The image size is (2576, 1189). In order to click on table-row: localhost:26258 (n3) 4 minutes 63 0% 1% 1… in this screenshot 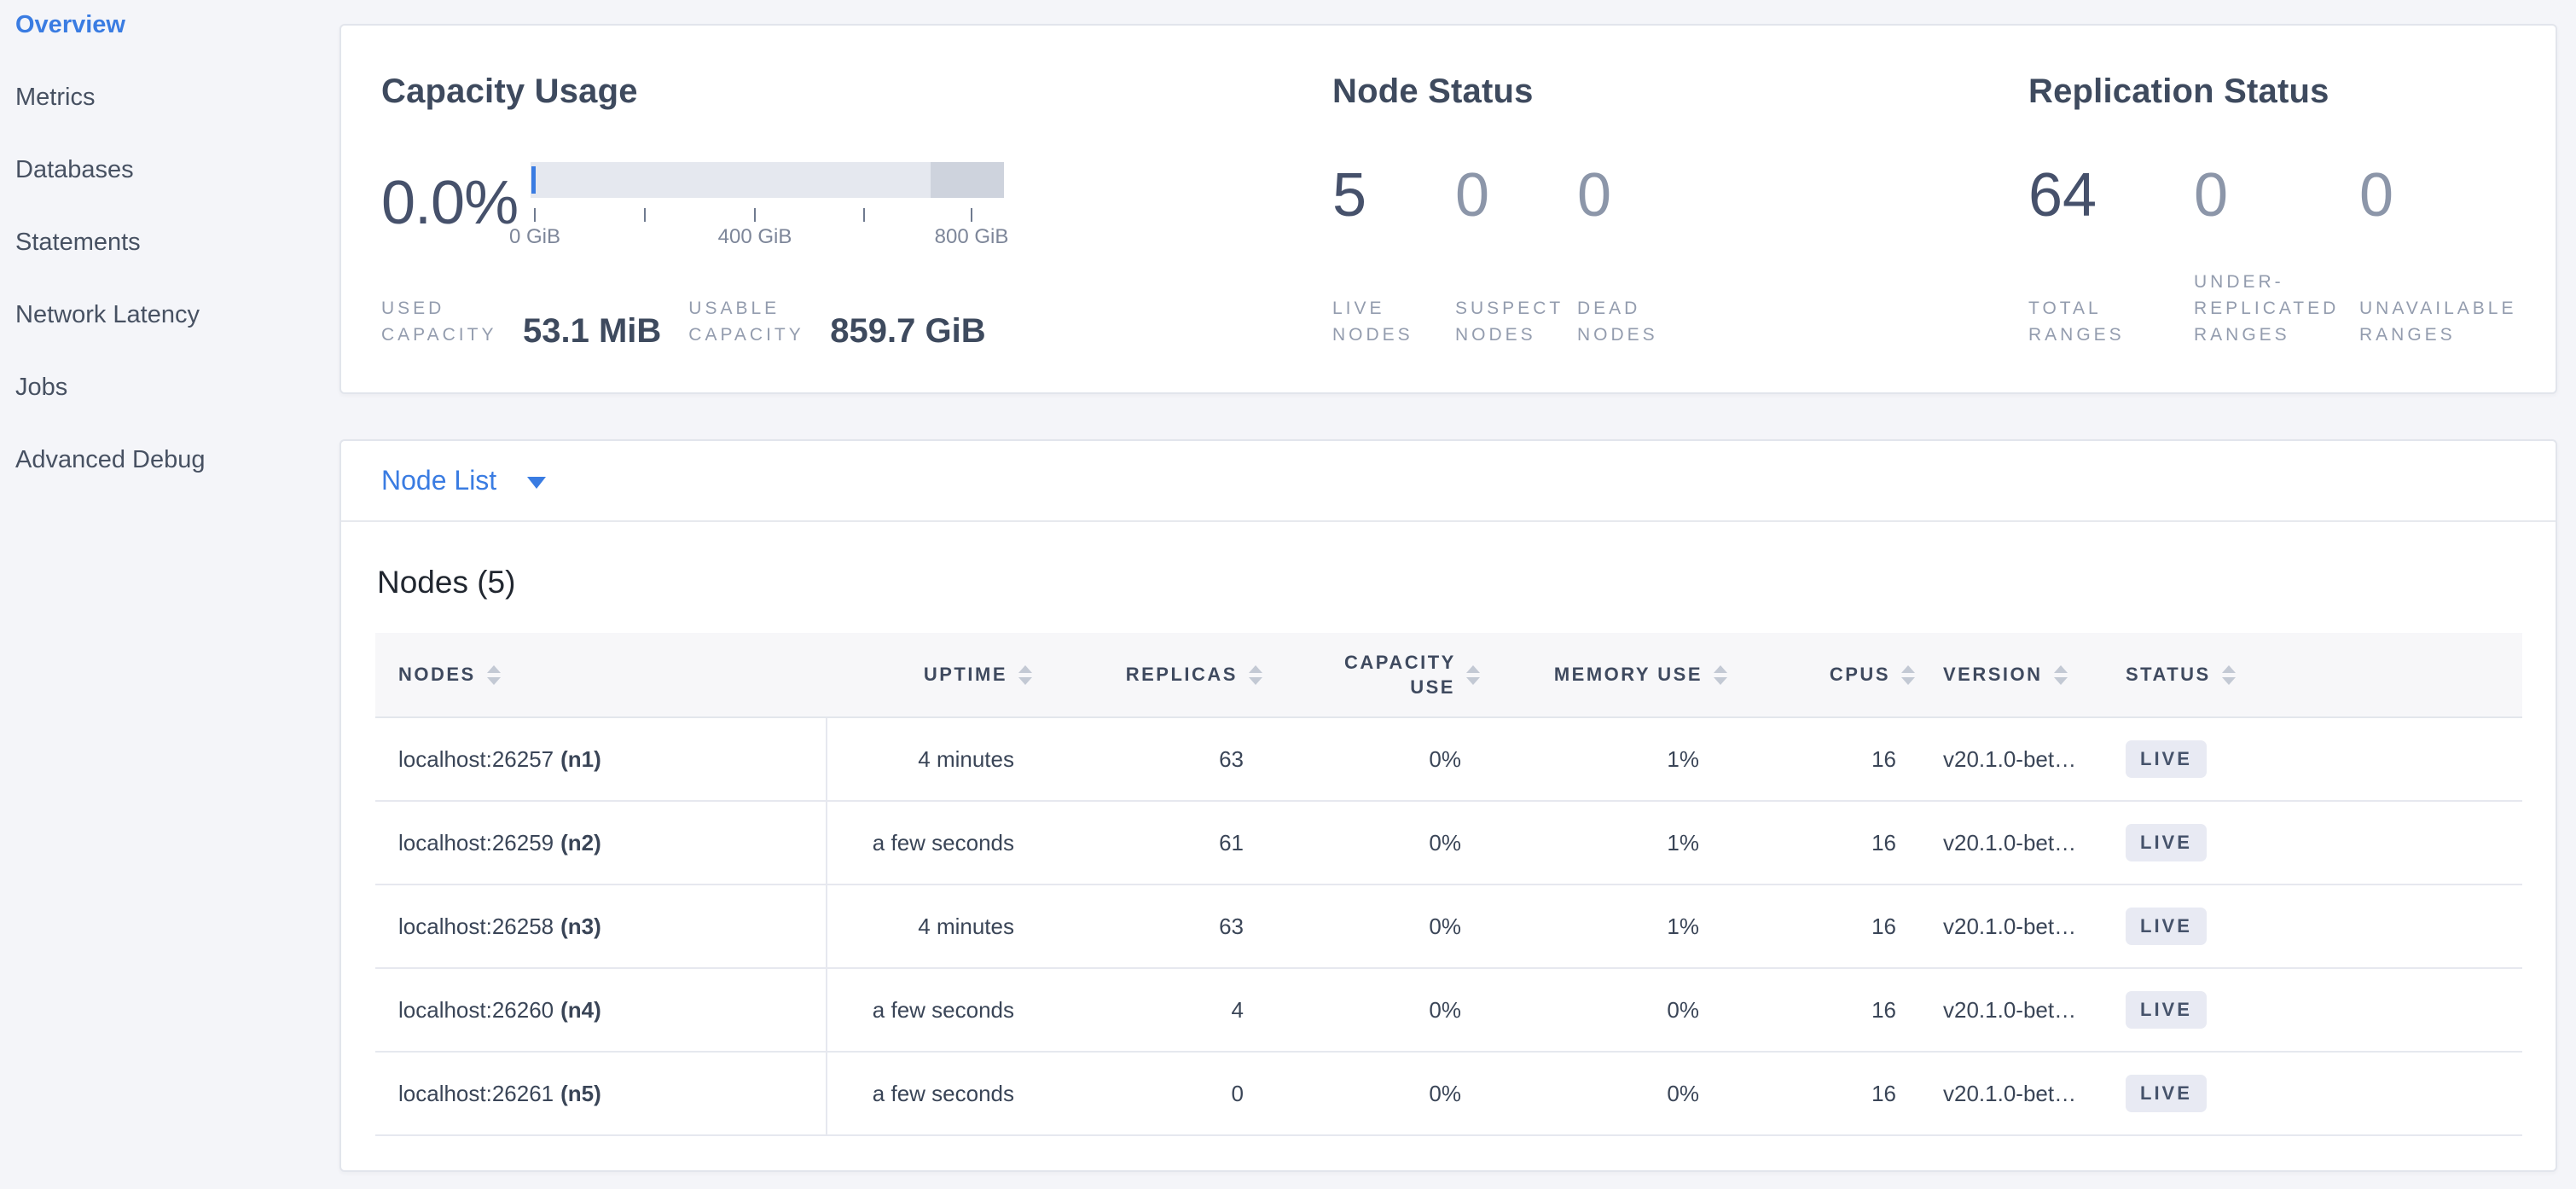, I will do `click(1448, 927)`.